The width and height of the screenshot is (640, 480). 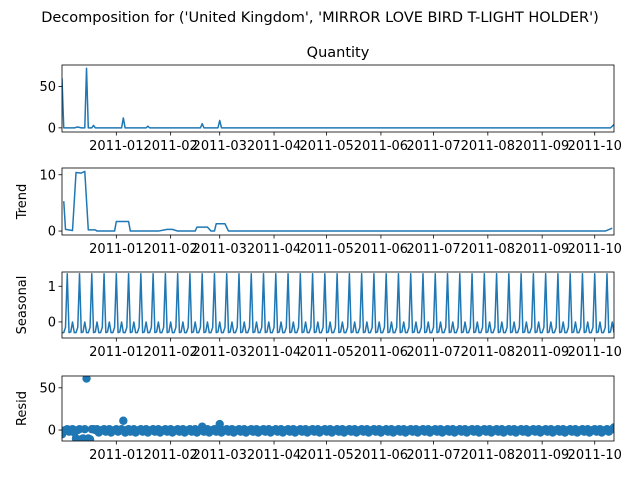 What do you see at coordinates (22, 202) in the screenshot?
I see `trend-ylabel: Trend` at bounding box center [22, 202].